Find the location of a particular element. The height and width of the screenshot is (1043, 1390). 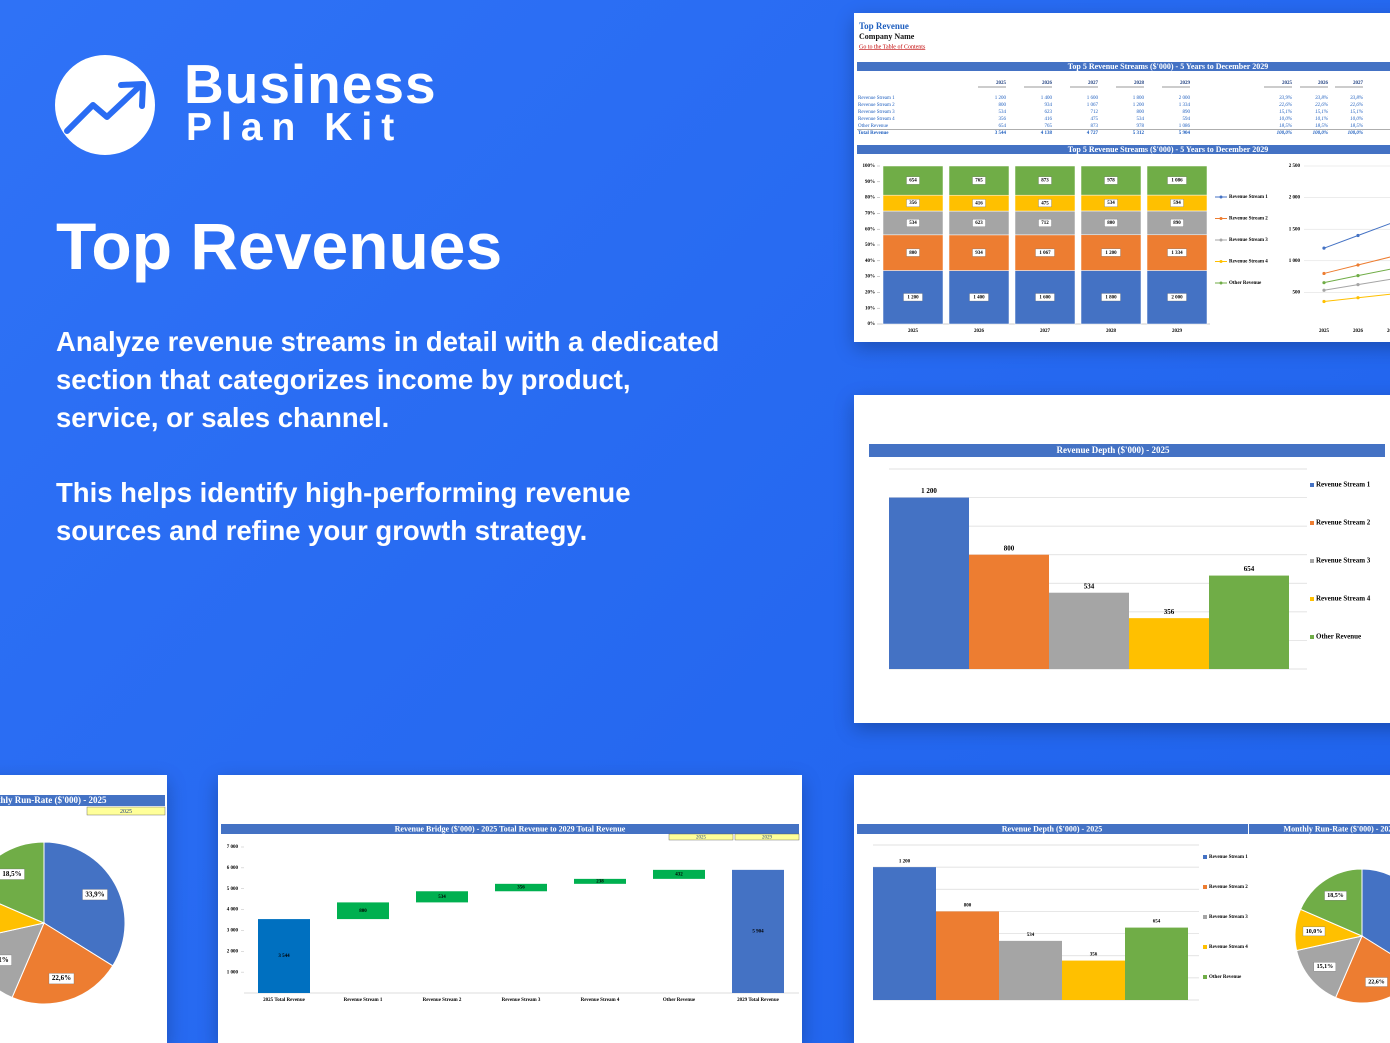

y-tick-label: 0% is located at coordinates (872, 324).